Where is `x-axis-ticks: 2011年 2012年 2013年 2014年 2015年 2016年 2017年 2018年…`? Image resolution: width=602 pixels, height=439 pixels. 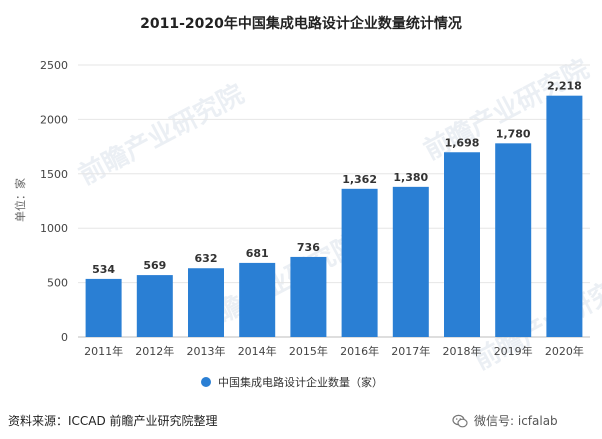
x-axis-ticks: 2011年 2012年 2013年 2014年 2015年 2016年 2017年 2018年… is located at coordinates (334, 351).